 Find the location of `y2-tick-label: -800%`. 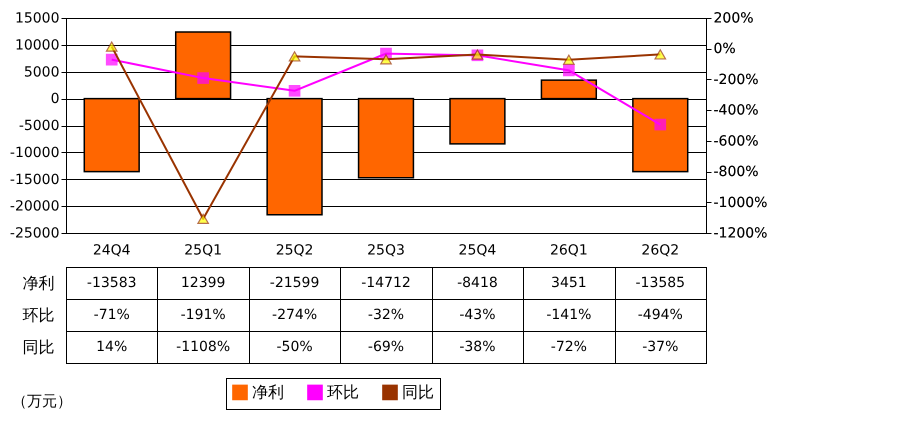

y2-tick-label: -800% is located at coordinates (736, 172).